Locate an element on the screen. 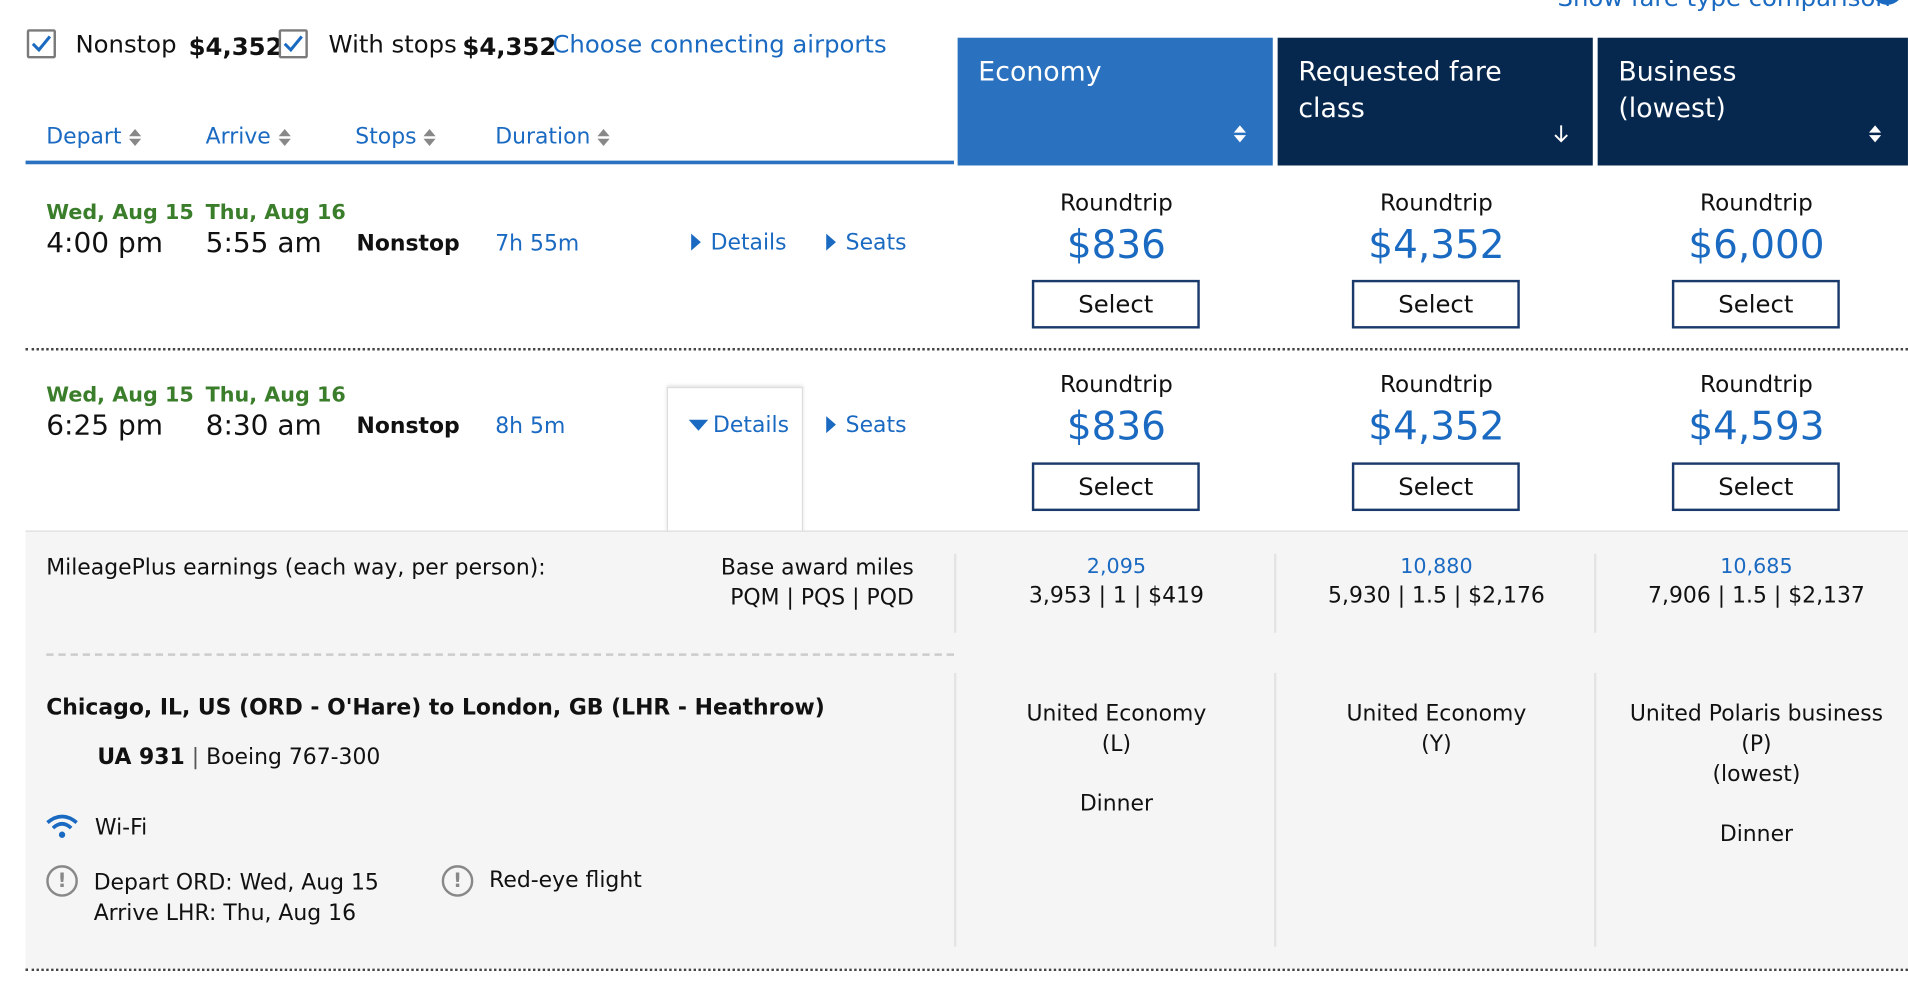 This screenshot has height=990, width=1908. fare-price: $4,593 is located at coordinates (1756, 425).